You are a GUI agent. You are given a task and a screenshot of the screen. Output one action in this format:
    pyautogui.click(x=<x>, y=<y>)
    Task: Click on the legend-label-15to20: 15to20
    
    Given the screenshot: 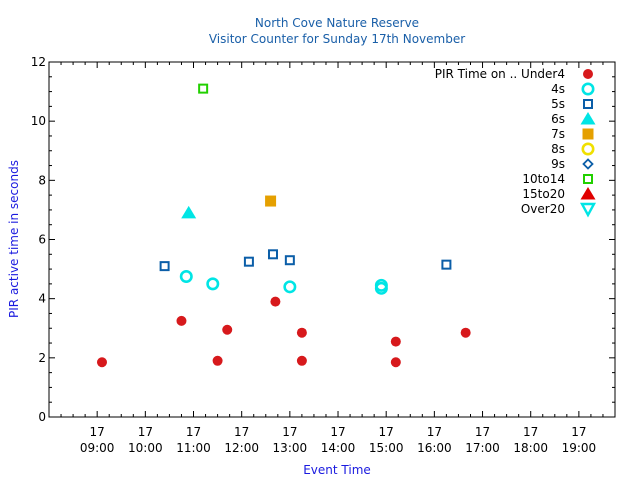 What is the action you would take?
    pyautogui.click(x=543, y=194)
    